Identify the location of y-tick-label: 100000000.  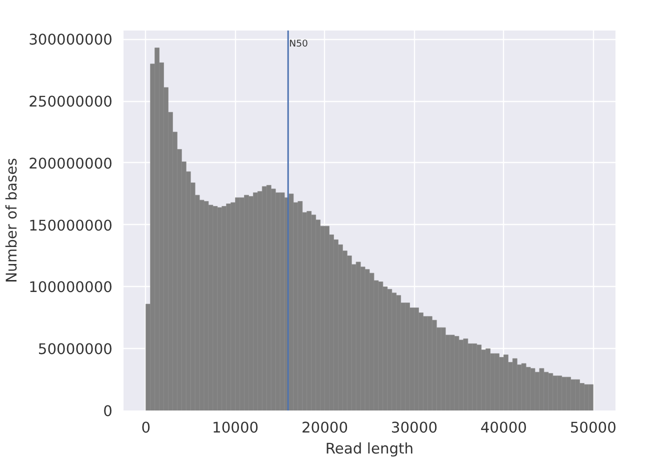
(70, 287).